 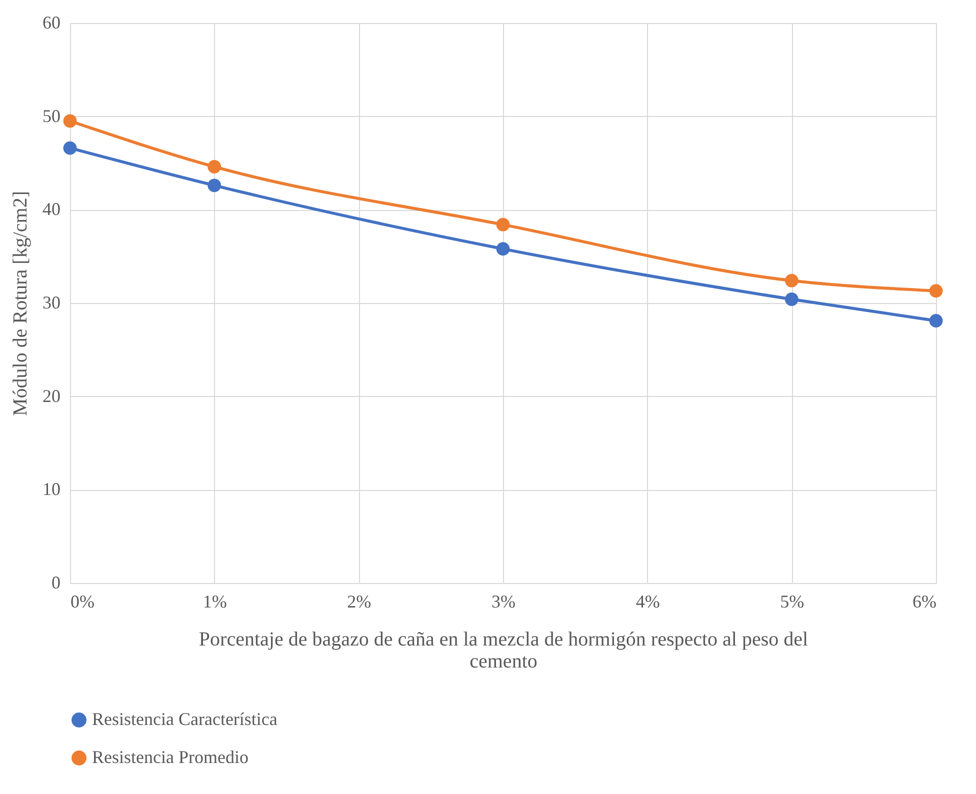 What do you see at coordinates (51, 302) in the screenshot?
I see `y-tick-label: 30` at bounding box center [51, 302].